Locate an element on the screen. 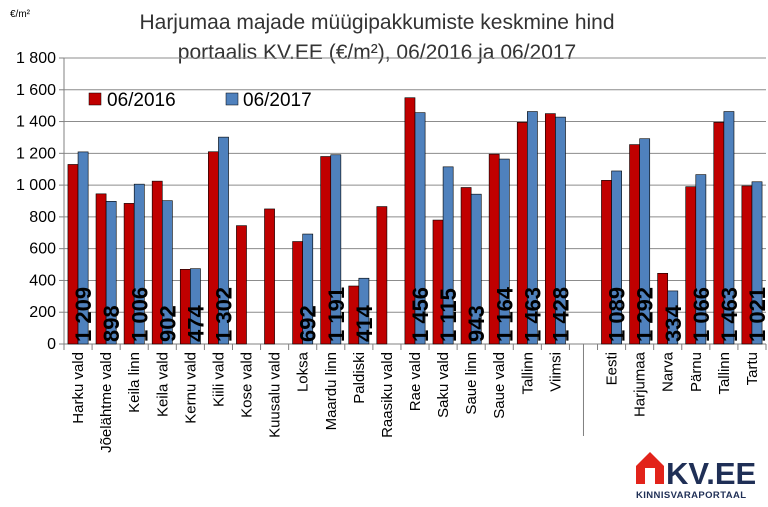 The image size is (768, 507). y-tick-label: 600 is located at coordinates (42, 249).